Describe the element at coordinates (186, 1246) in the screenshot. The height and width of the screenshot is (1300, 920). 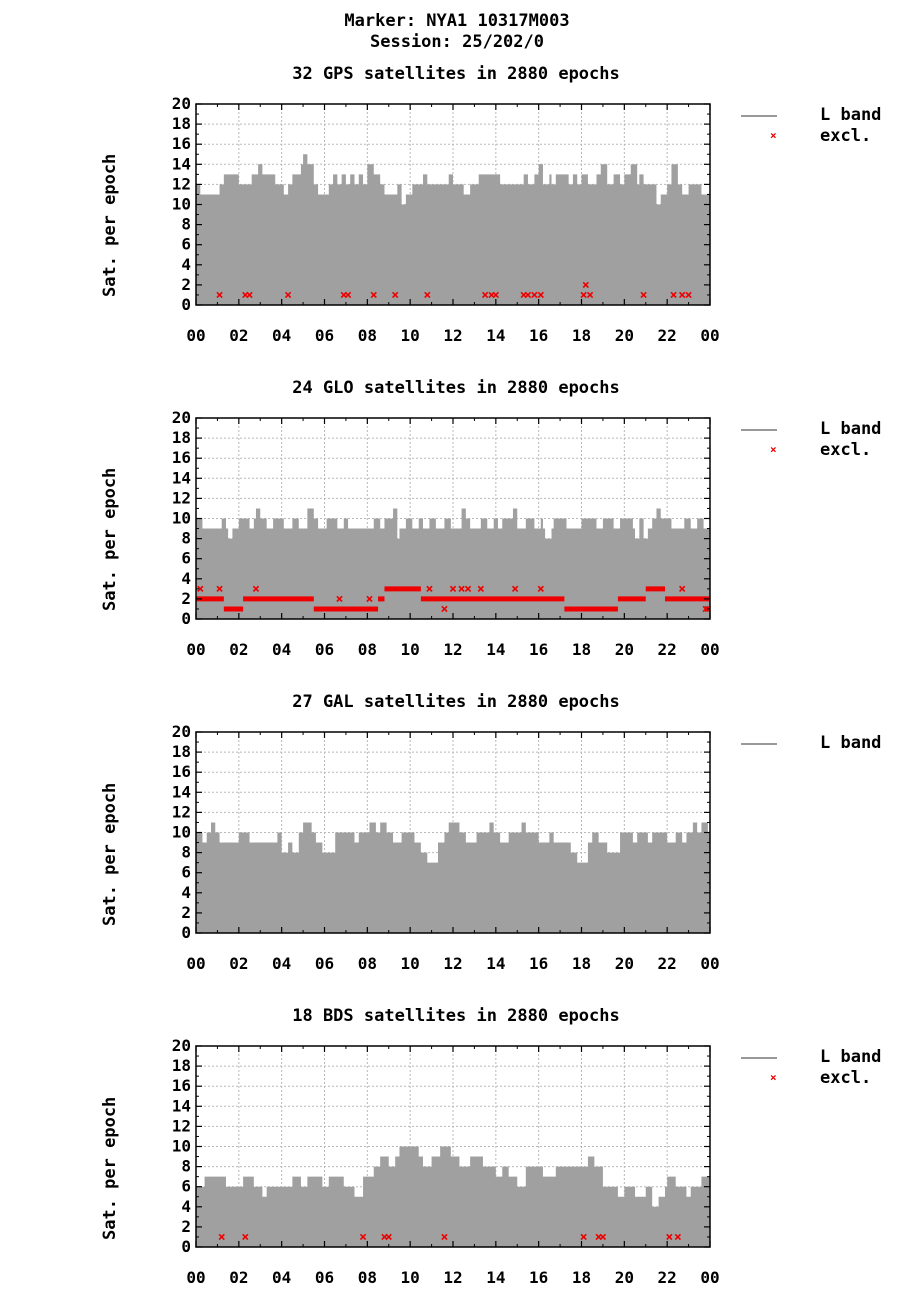
I see `bds-y-tick-label: 0` at that location.